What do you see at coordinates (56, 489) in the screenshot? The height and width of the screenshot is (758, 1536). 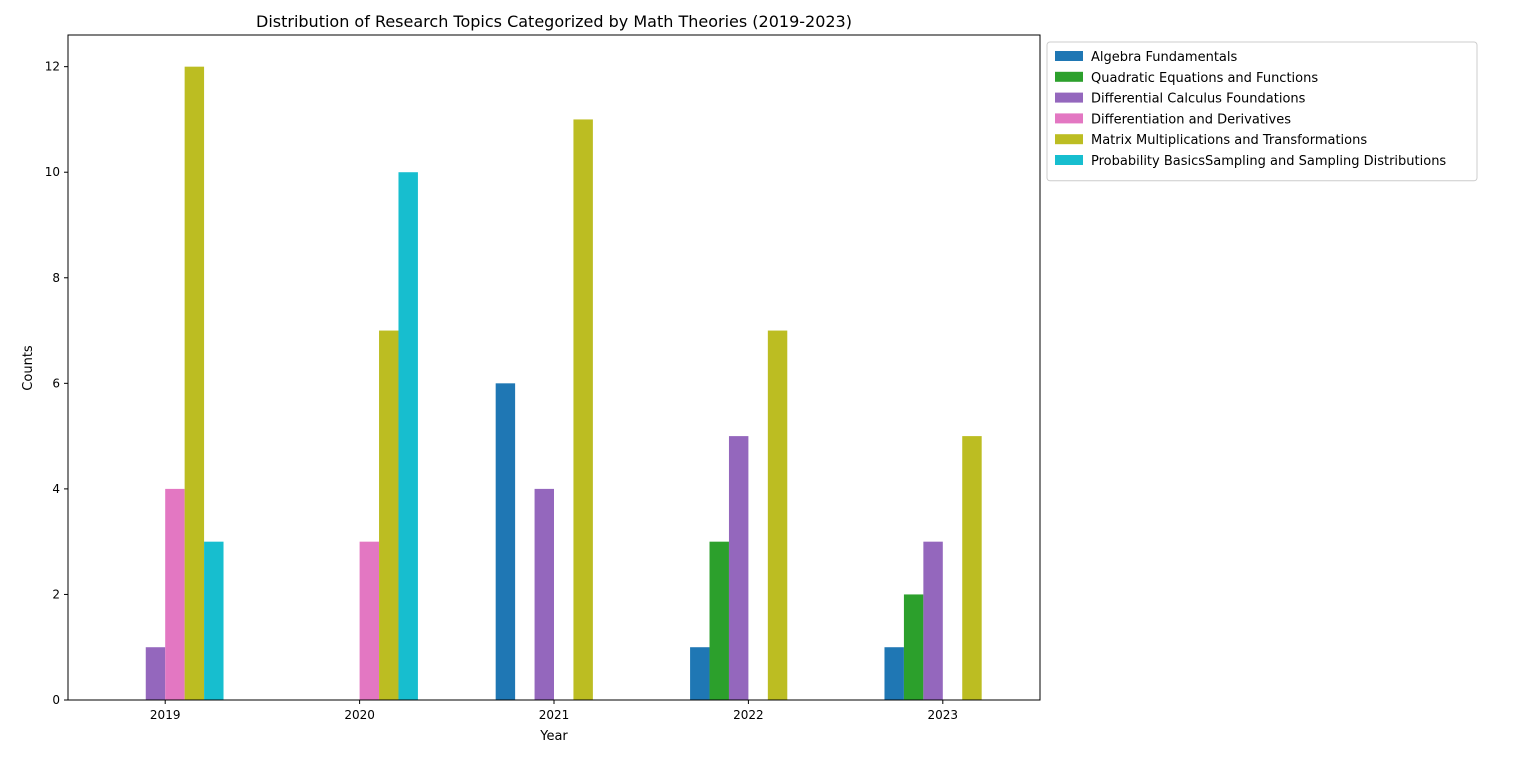 I see `y-tick-label: 4` at bounding box center [56, 489].